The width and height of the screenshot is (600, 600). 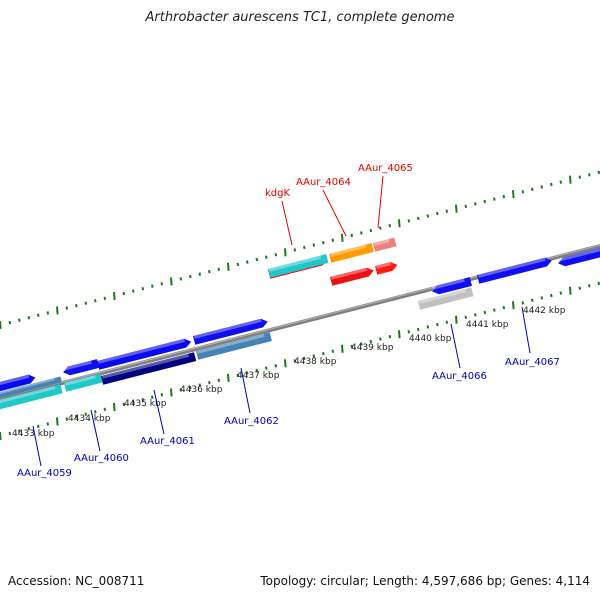 I want to click on forward-gene-labels: kdgK AAur_4064 AAur_4065, so click(x=339, y=204).